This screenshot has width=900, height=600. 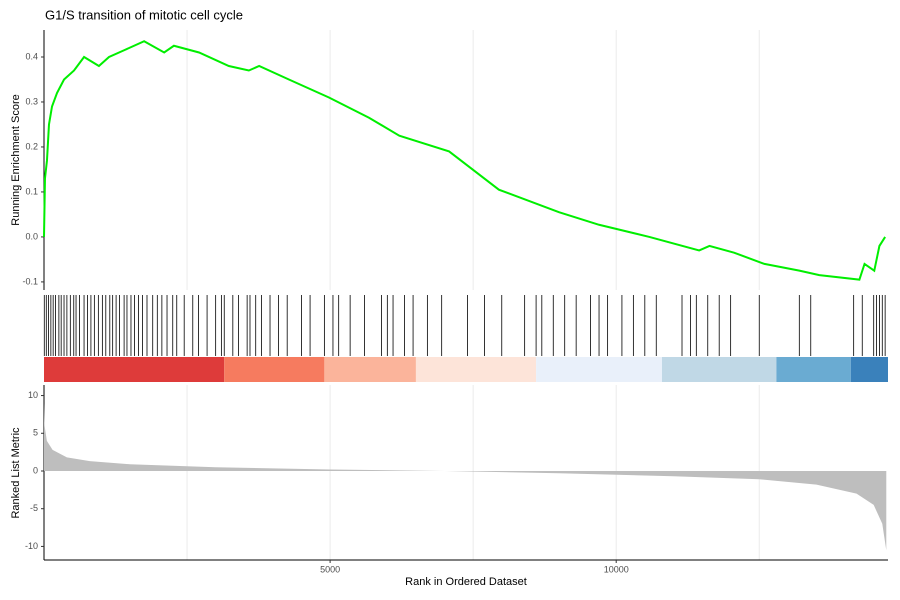 I want to click on y-tick-label: -5, so click(x=34, y=508).